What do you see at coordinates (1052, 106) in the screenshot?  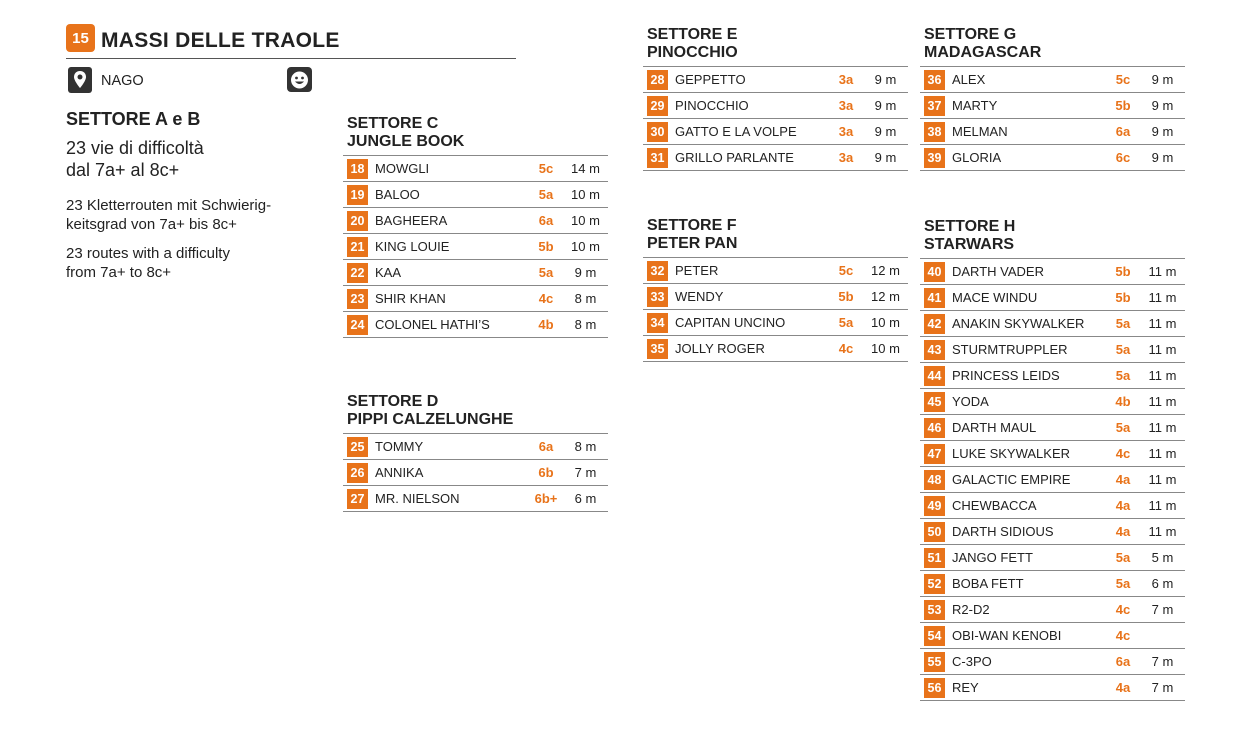 I see `route-row: 37 MARTY 5b 9 m` at bounding box center [1052, 106].